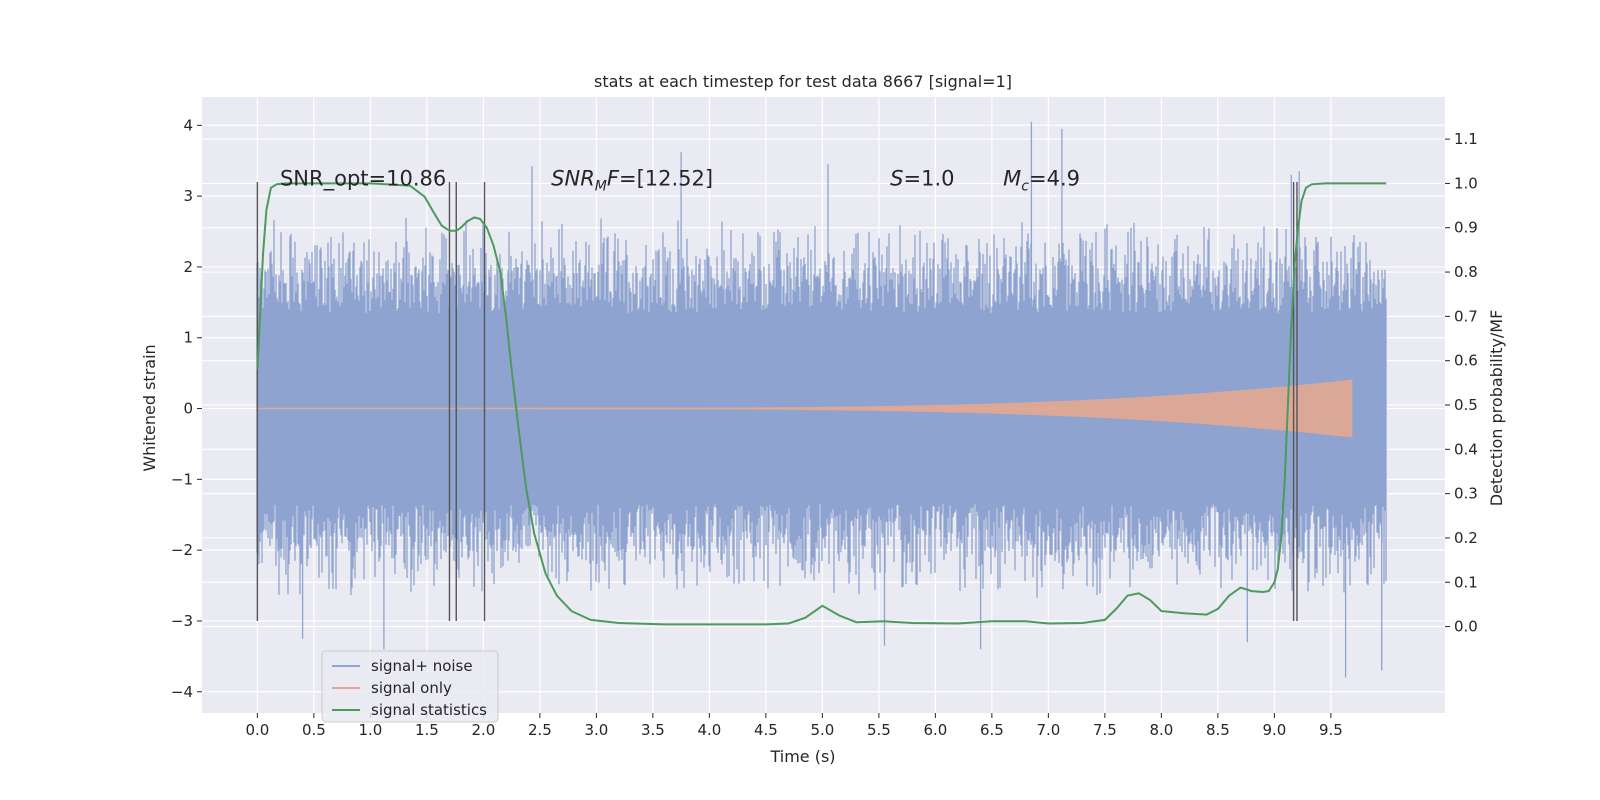 The image size is (1600, 800). I want to click on x-tick-label: 6.0, so click(935, 730).